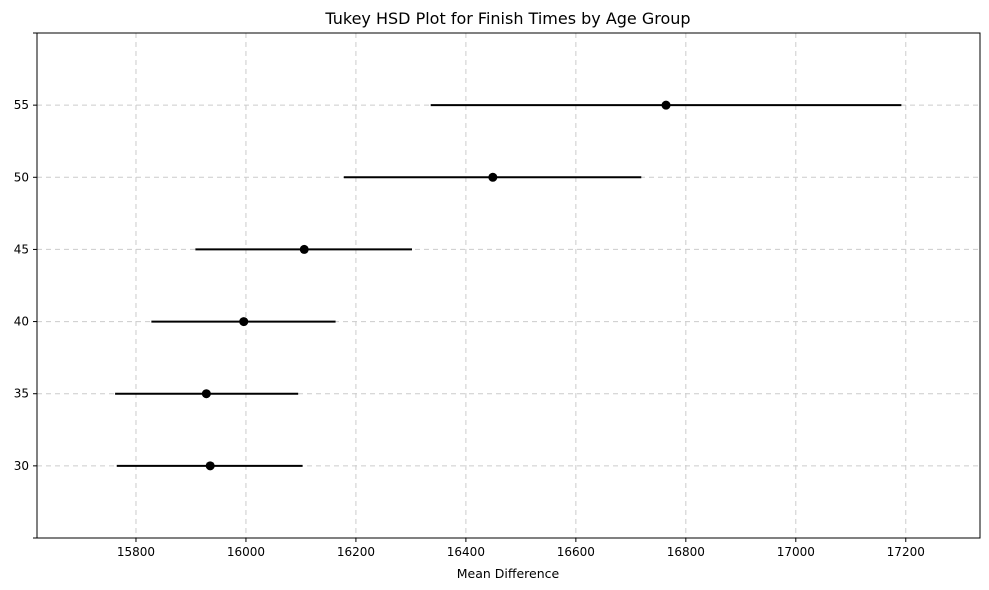  Describe the element at coordinates (508, 573) in the screenshot. I see `x-axis-label: Mean Difference` at that location.